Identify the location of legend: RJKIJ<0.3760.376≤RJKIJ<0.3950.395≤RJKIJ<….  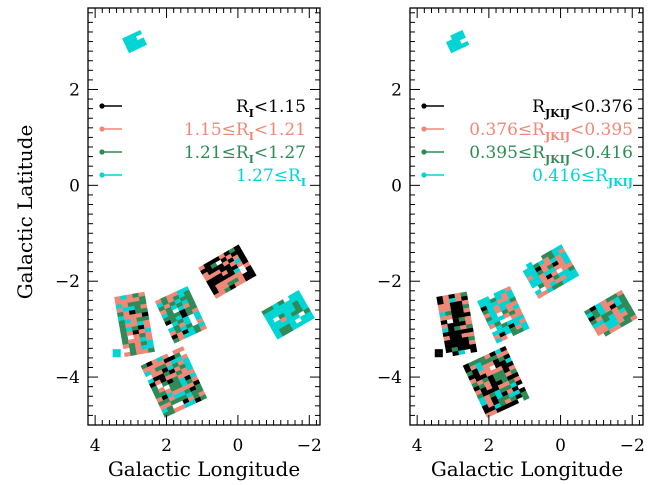
(527, 143).